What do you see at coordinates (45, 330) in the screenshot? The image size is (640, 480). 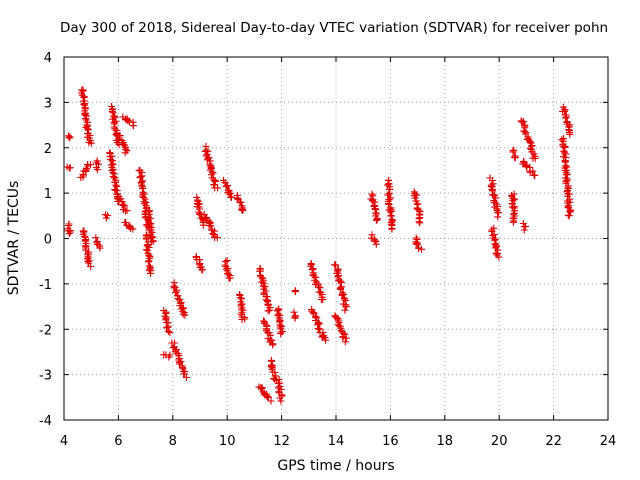 I see `y-tick-label: -2` at bounding box center [45, 330].